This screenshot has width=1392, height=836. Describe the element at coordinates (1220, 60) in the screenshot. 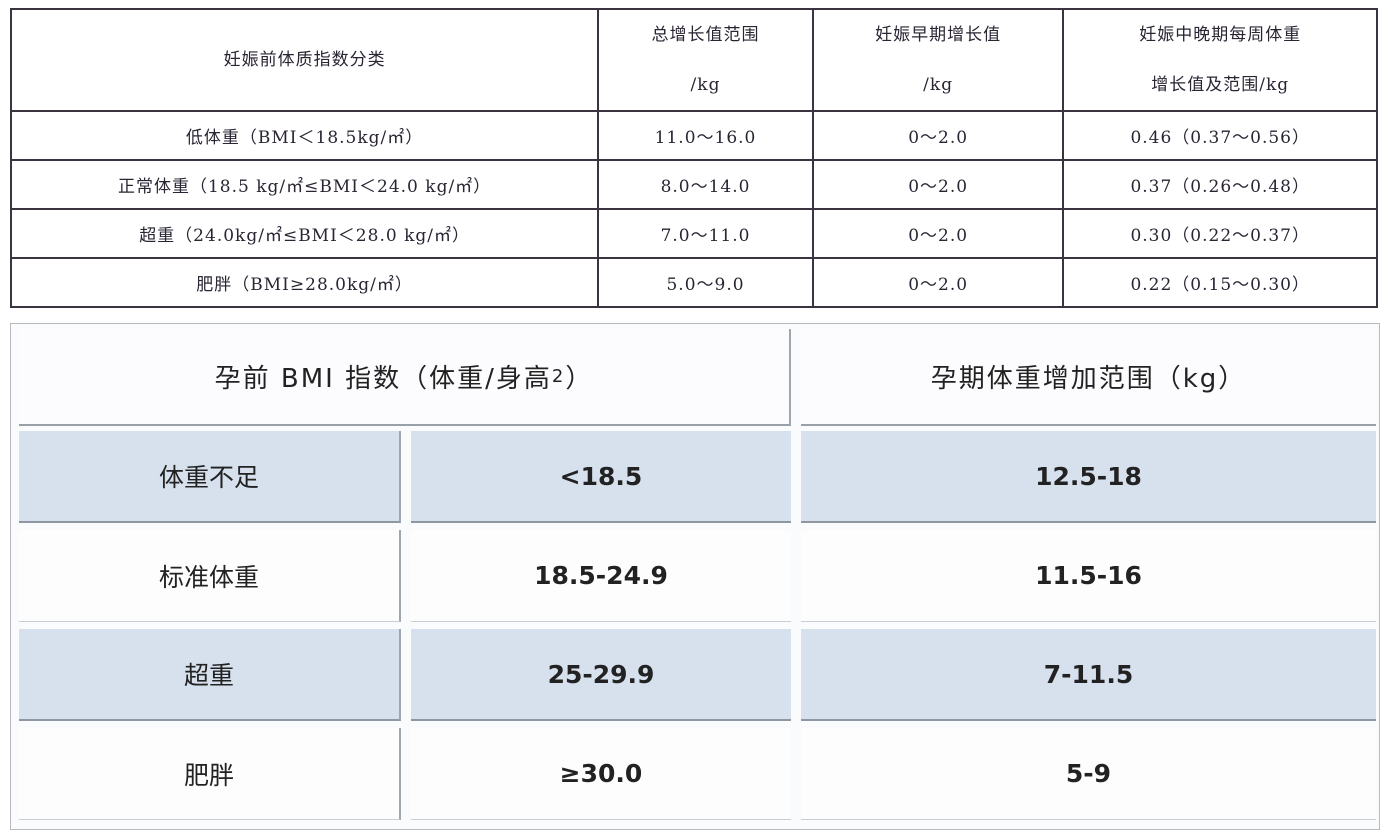

I see `table1-header-cell: 妊娠中晚期每周体重 增长值及范围/kg` at that location.